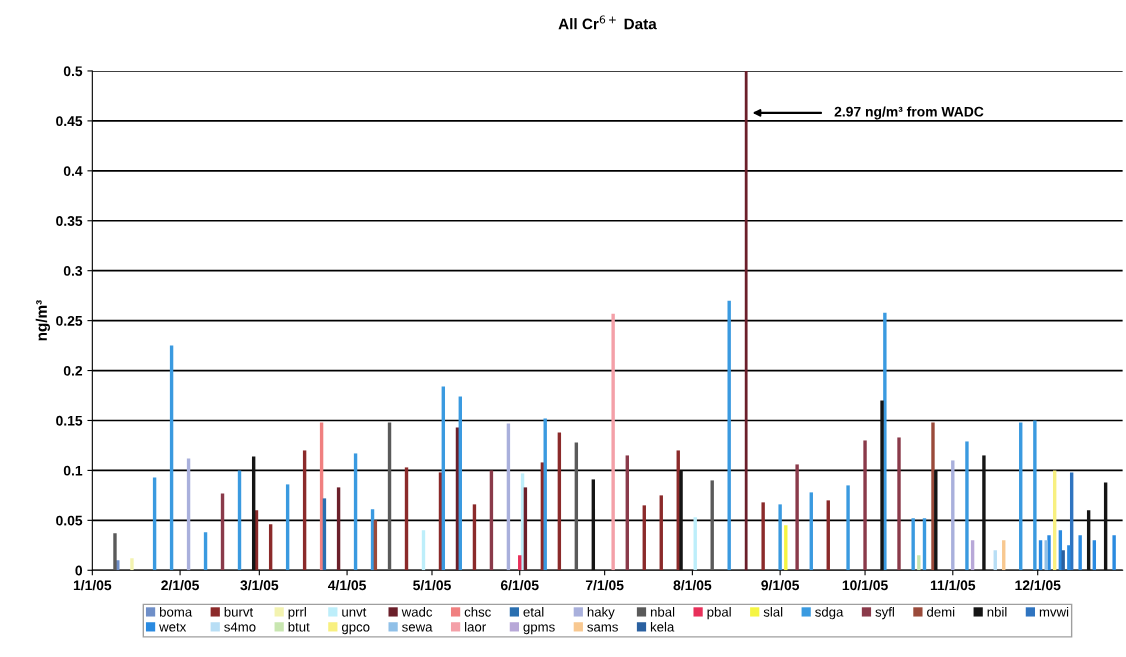  What do you see at coordinates (432, 585) in the screenshot?
I see `x-tick-label: 5/1/05` at bounding box center [432, 585].